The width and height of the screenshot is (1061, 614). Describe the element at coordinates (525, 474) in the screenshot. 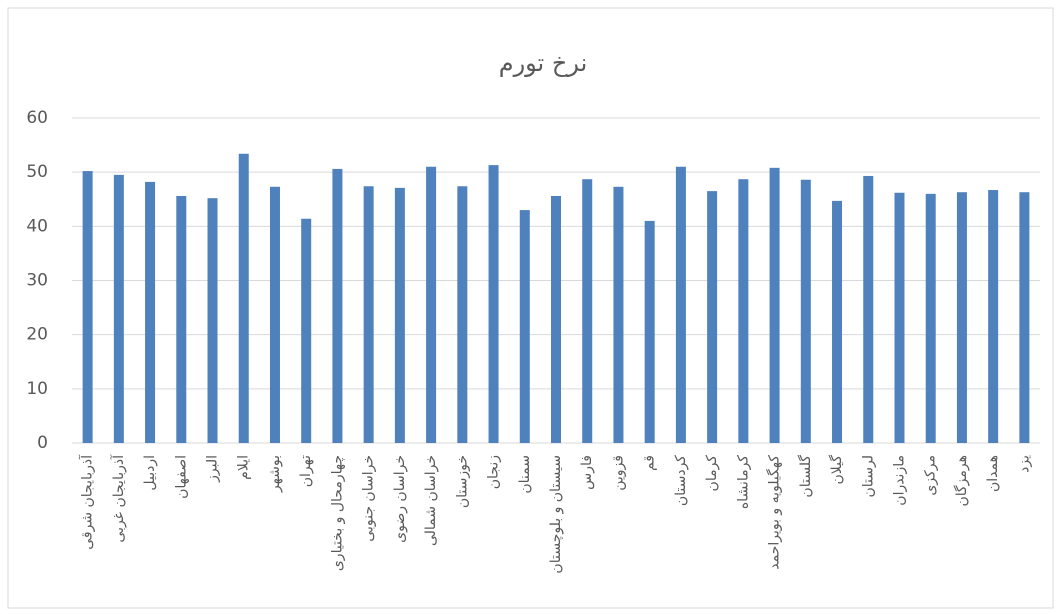

I see `x-tick-label: سمنان` at that location.